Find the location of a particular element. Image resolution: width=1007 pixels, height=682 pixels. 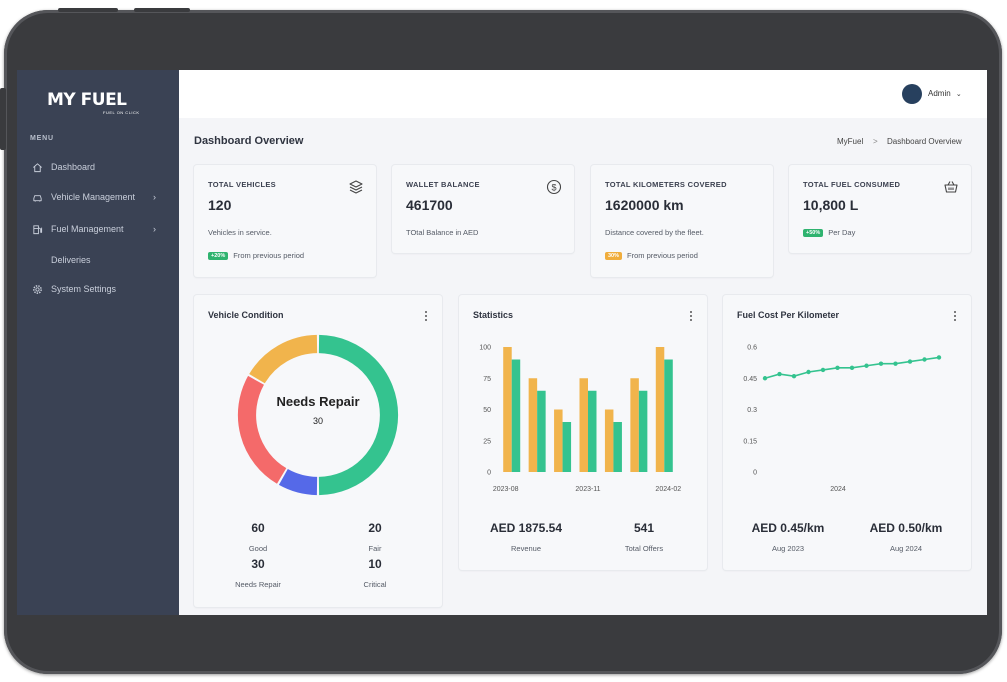

stat-label: TOTAL FUEL CONSUMED is located at coordinates (852, 184).